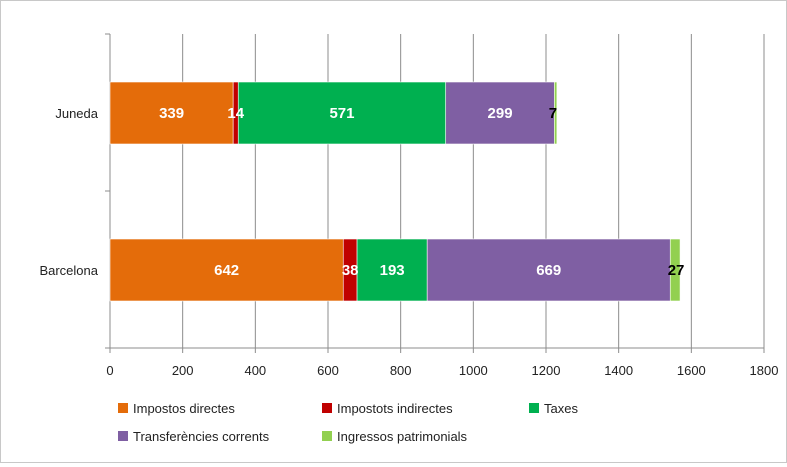 The image size is (787, 467). What do you see at coordinates (109, 370) in the screenshot?
I see `x-tick-label-0: 0` at bounding box center [109, 370].